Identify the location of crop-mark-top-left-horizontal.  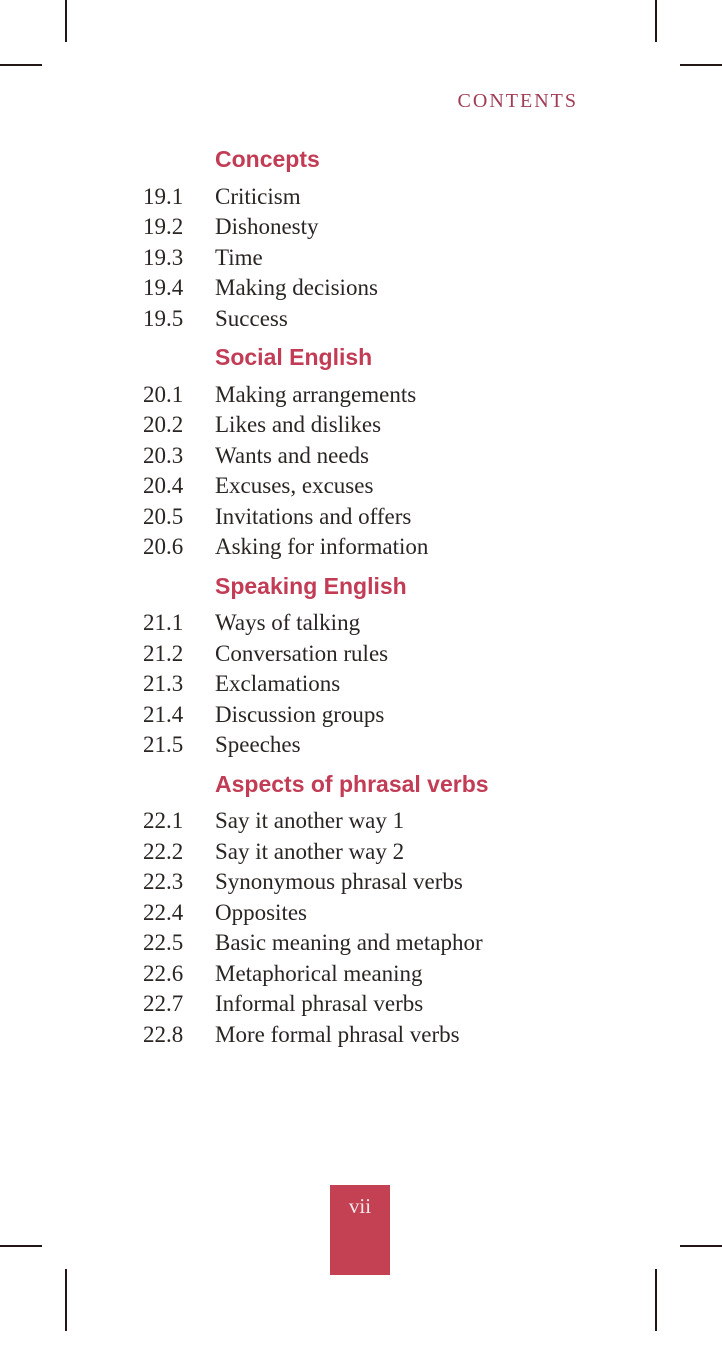
(21, 65).